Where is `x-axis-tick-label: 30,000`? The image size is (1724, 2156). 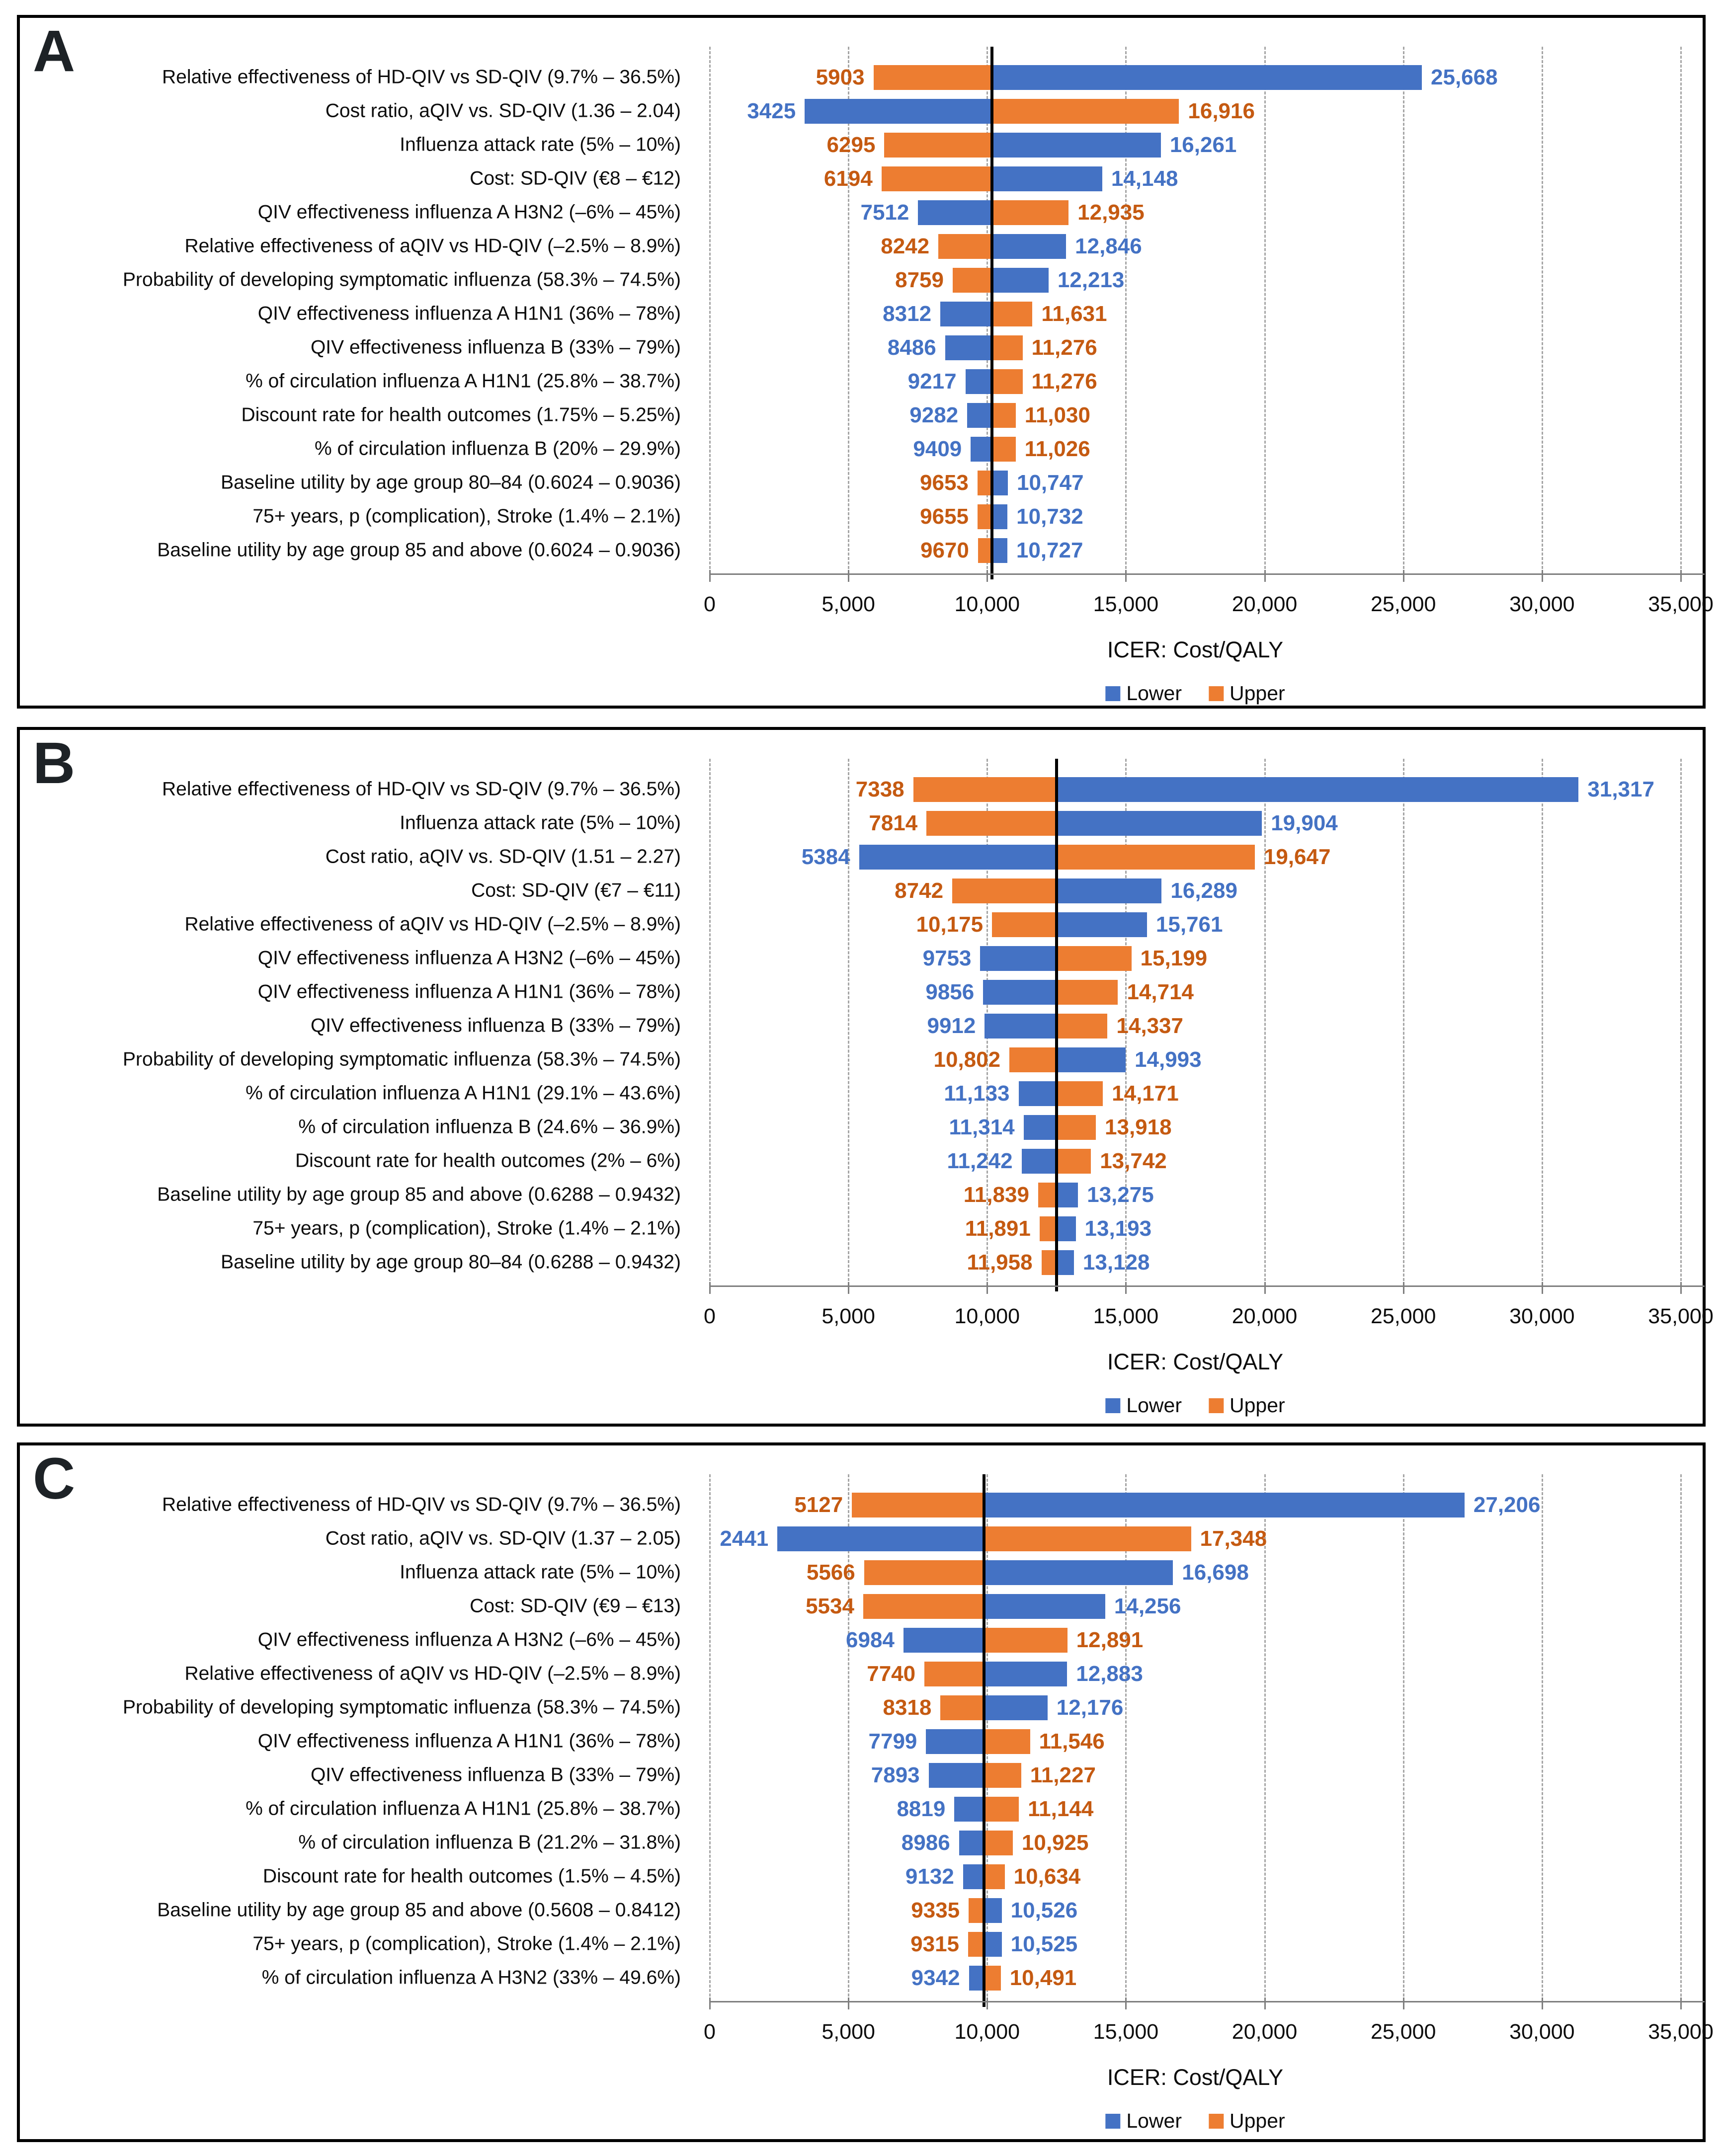
x-axis-tick-label: 30,000 is located at coordinates (1542, 2032).